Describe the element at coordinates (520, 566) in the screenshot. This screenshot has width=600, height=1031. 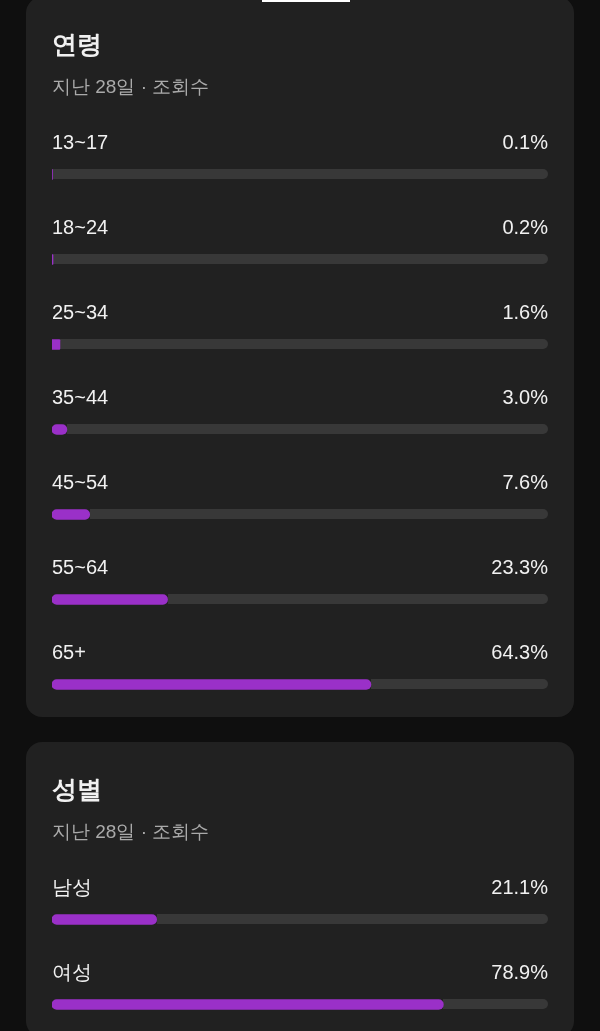
I see `data-label: 23.3%` at that location.